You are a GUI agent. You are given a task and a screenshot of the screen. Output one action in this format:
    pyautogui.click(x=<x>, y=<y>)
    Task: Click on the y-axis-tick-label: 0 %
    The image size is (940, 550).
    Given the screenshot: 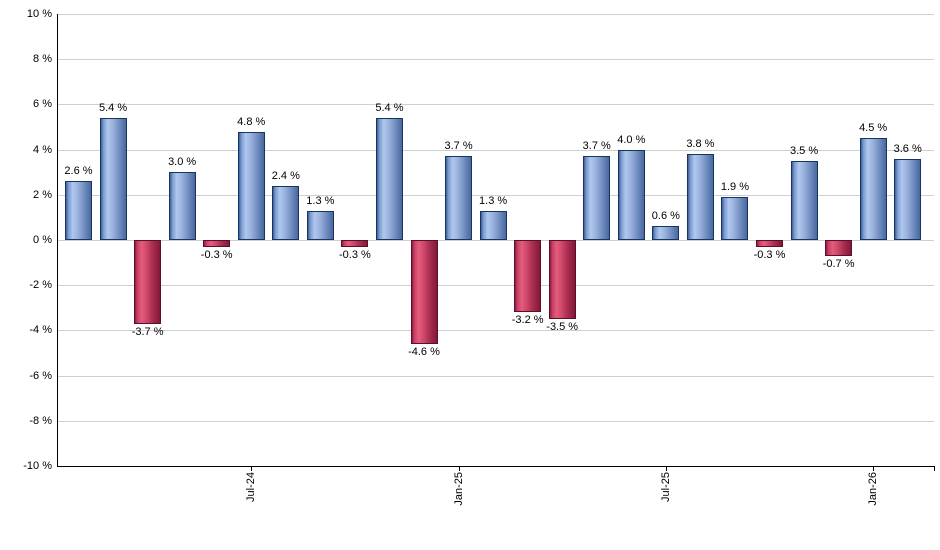 What is the action you would take?
    pyautogui.click(x=42, y=240)
    